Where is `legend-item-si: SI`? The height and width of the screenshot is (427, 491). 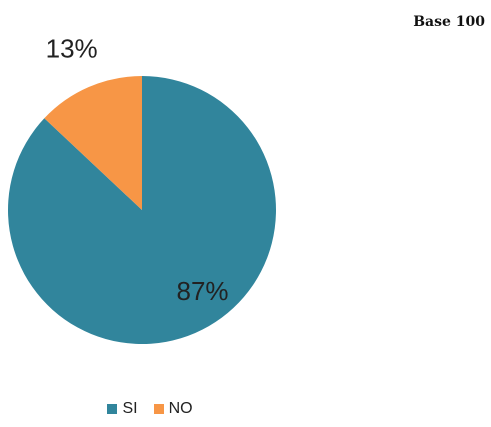
legend-item-si: SI is located at coordinates (122, 409).